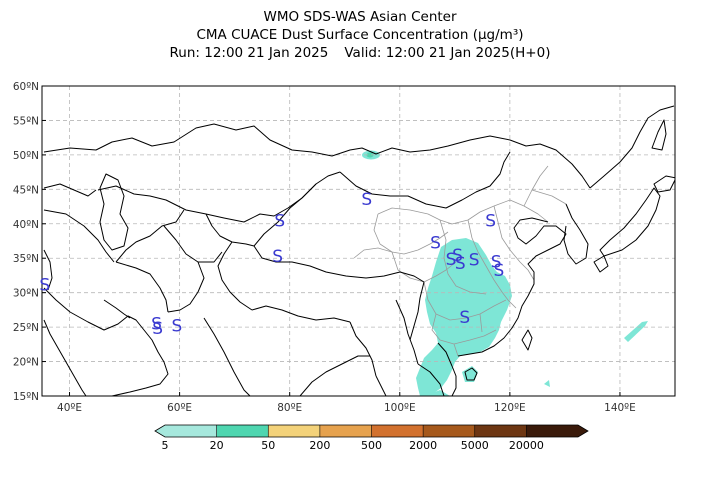  What do you see at coordinates (26, 121) in the screenshot?
I see `lat-tick-label: 55ºN` at bounding box center [26, 121].